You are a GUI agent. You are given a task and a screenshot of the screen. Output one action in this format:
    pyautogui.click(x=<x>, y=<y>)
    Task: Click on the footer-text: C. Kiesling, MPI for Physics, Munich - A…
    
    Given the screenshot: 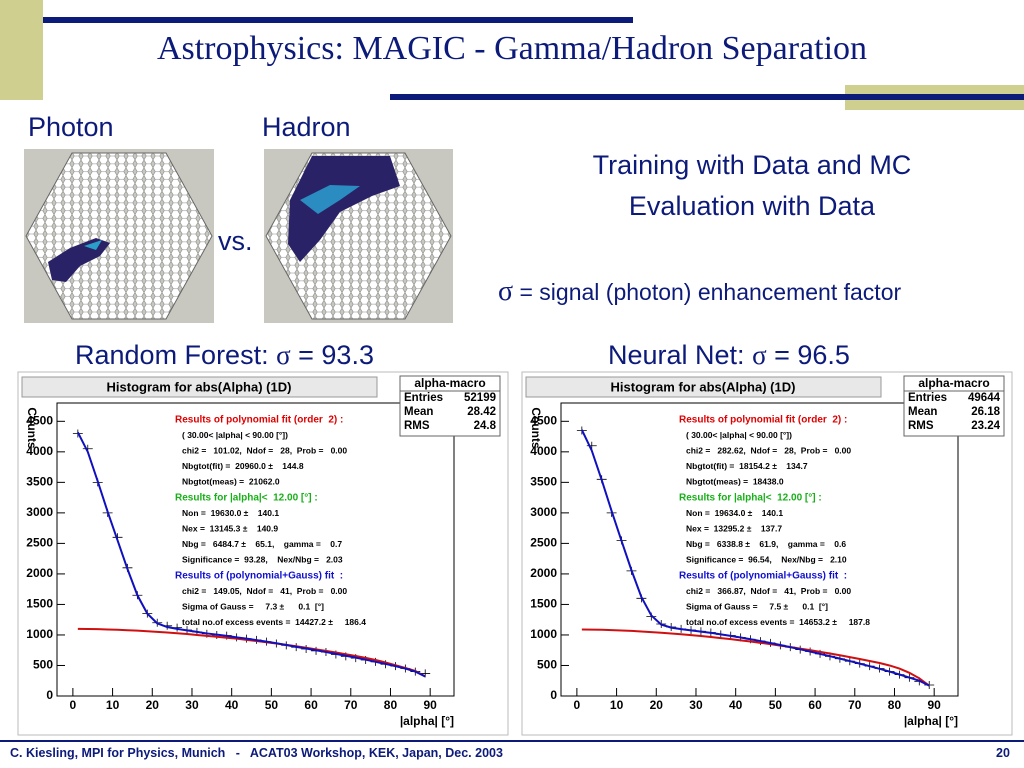 What is the action you would take?
    pyautogui.click(x=256, y=753)
    